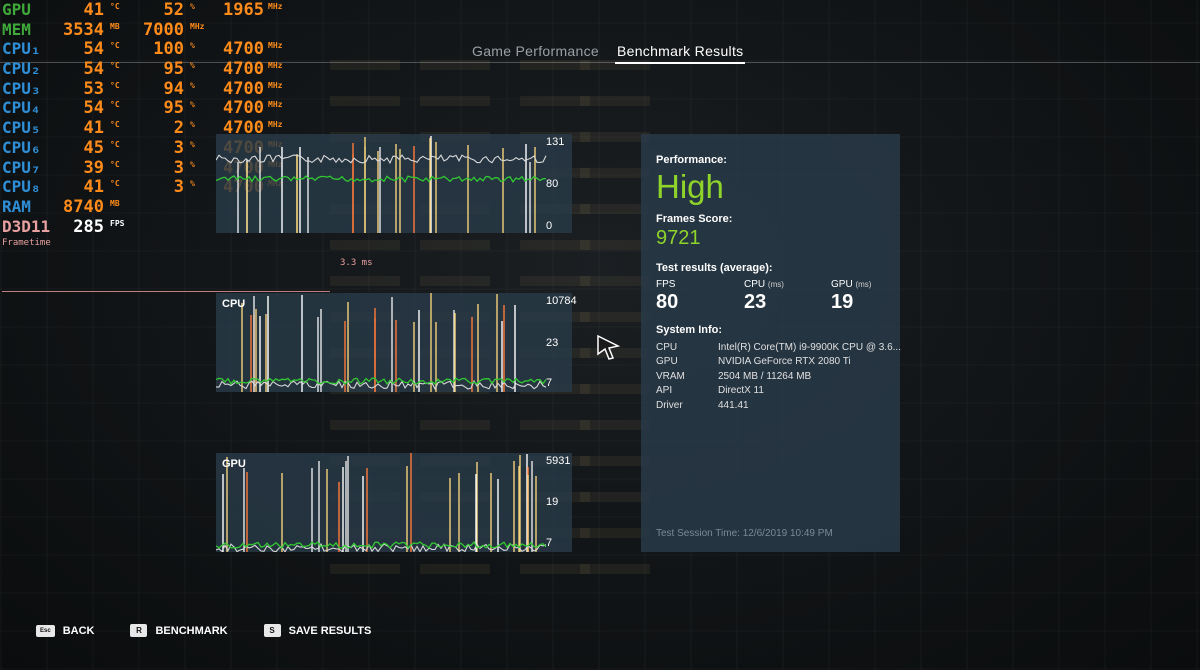 Image resolution: width=1200 pixels, height=670 pixels. I want to click on osd-value-1: 53, so click(93, 88).